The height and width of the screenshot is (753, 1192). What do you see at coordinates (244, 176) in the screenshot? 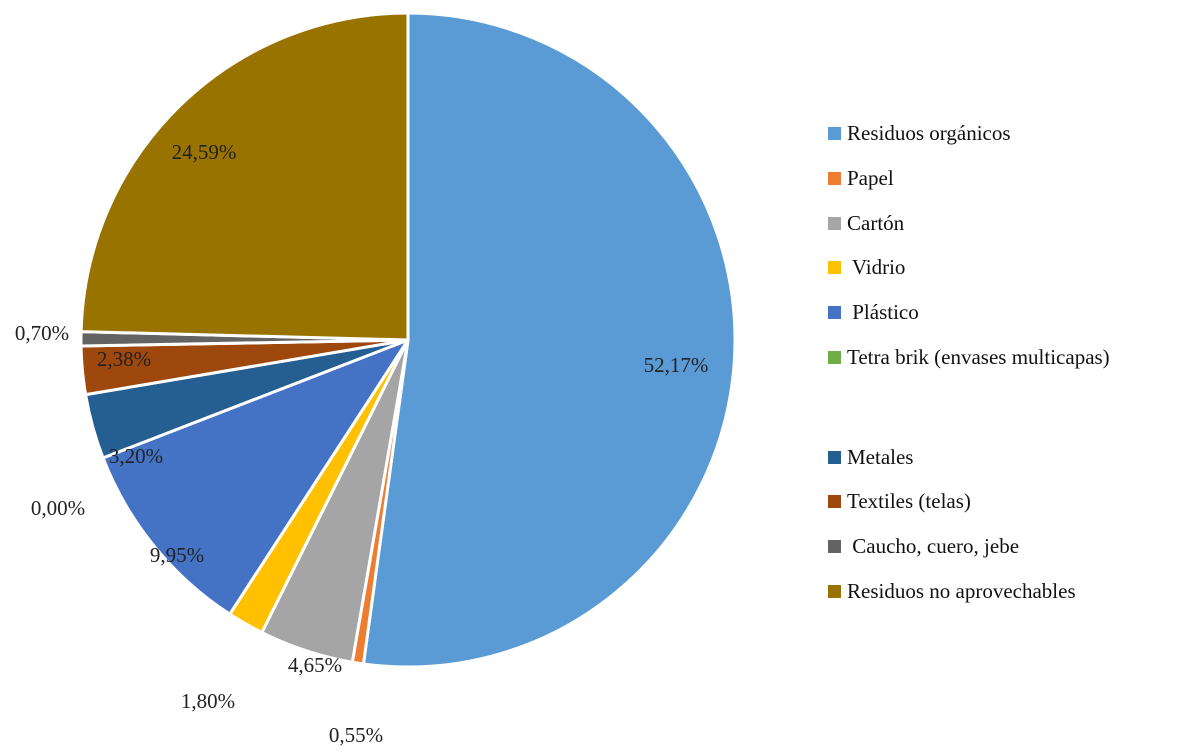
I see `pie-slice-residuos-no-aprovechables` at bounding box center [244, 176].